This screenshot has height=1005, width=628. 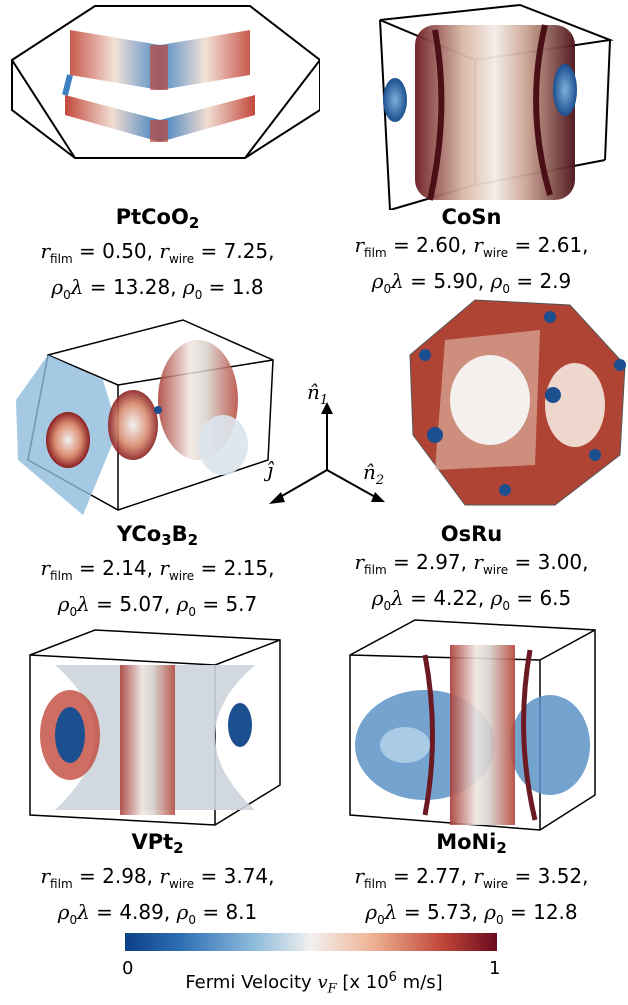 What do you see at coordinates (247, 287) in the screenshot?
I see `rho0-value: 1.8` at bounding box center [247, 287].